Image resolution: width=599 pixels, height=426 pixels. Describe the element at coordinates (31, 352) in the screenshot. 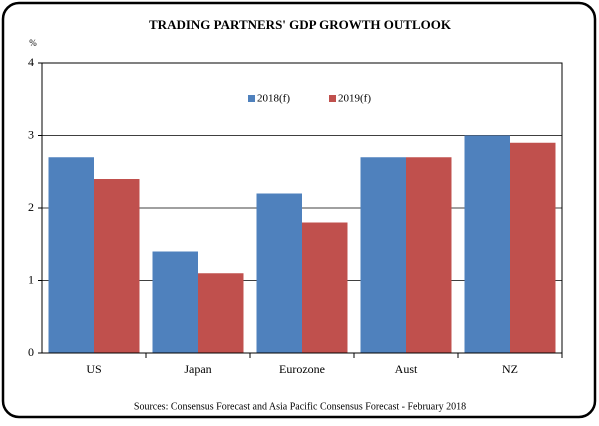

I see `y-tick-label: 0` at that location.